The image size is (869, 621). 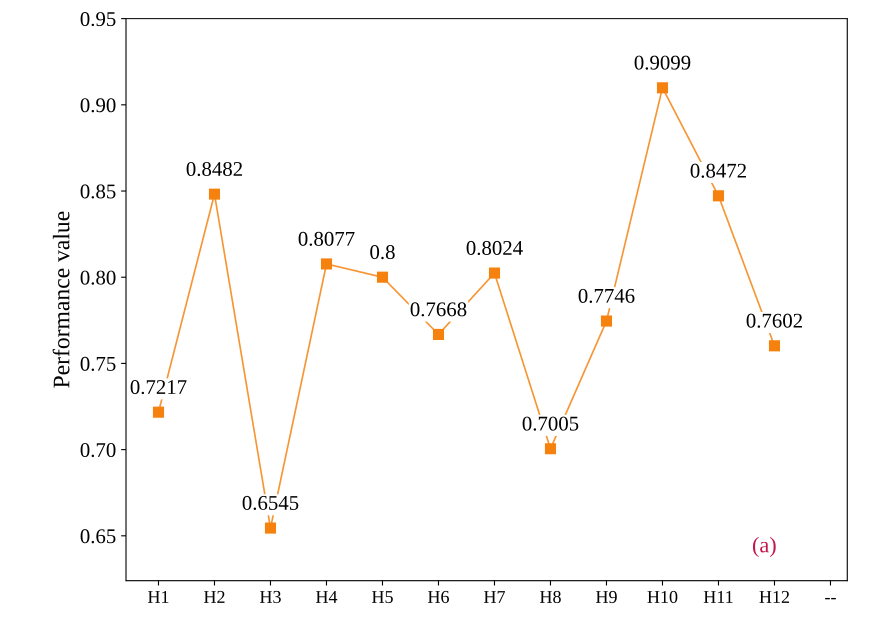 What do you see at coordinates (550, 423) in the screenshot?
I see `data-label: 0.7005` at bounding box center [550, 423].